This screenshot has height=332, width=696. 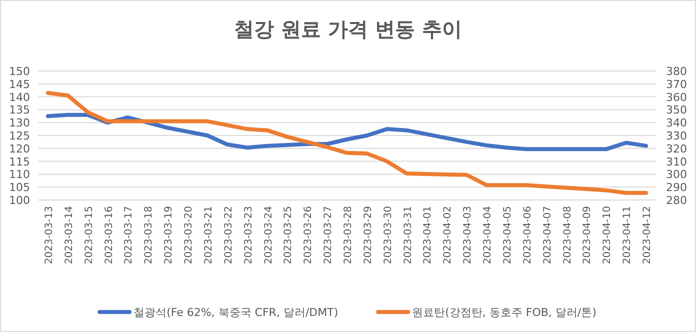 What do you see at coordinates (648, 235) in the screenshot?
I see `x-tick-label: 2023-04-12` at bounding box center [648, 235].